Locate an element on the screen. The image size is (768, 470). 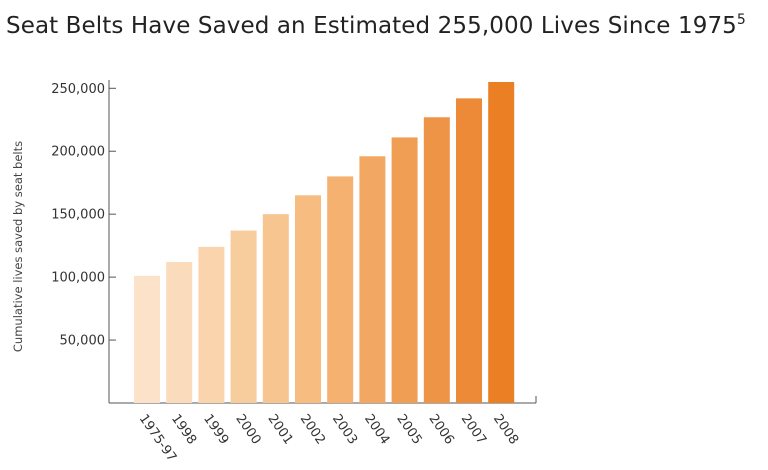
x-tick-label: 2007 is located at coordinates (473, 430).